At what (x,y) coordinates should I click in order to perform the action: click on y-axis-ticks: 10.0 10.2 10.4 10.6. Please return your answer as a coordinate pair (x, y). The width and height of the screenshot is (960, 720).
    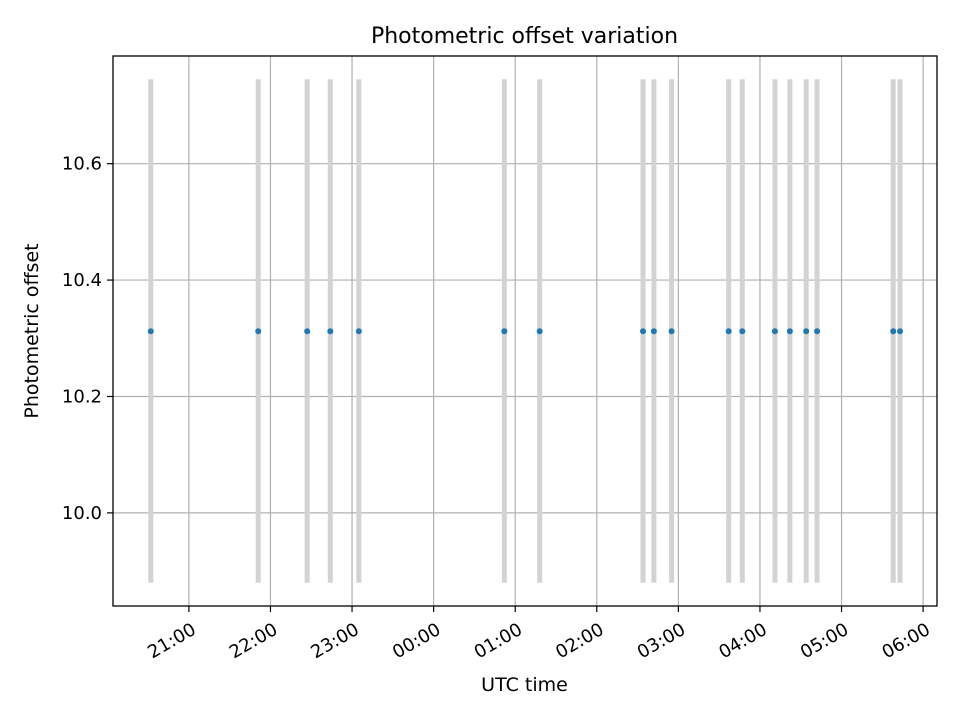
    Looking at the image, I should click on (87, 339).